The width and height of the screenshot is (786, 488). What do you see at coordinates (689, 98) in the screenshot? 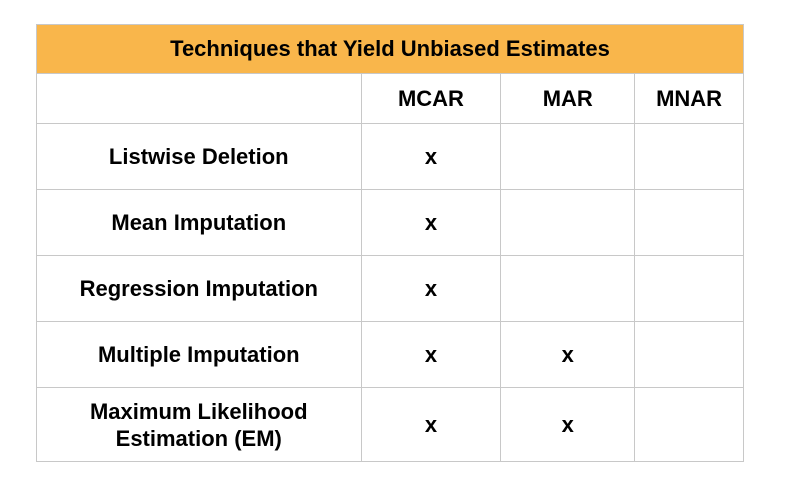
I see `header-cell-mnar: MNAR` at bounding box center [689, 98].